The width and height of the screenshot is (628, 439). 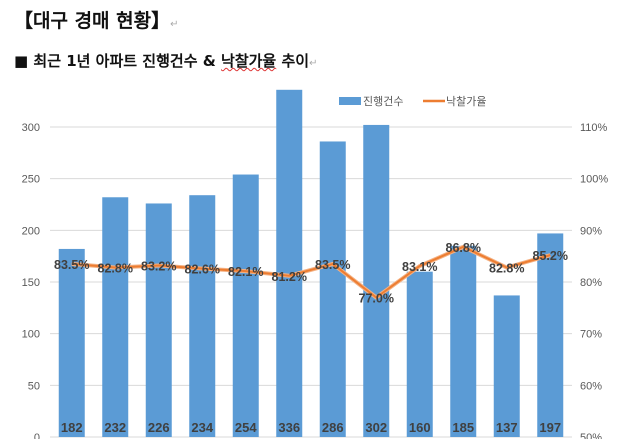 I want to click on line-data-label: 83.2%, so click(x=158, y=266).